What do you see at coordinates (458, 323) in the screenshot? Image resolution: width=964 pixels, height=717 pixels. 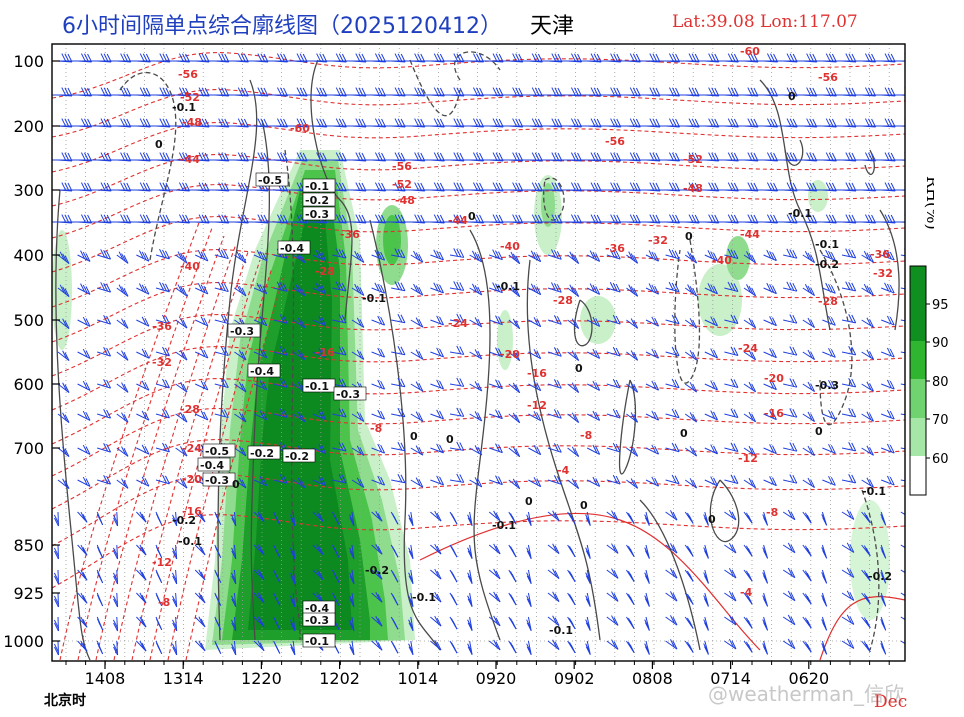 I see `svg-text: -24` at bounding box center [458, 323].